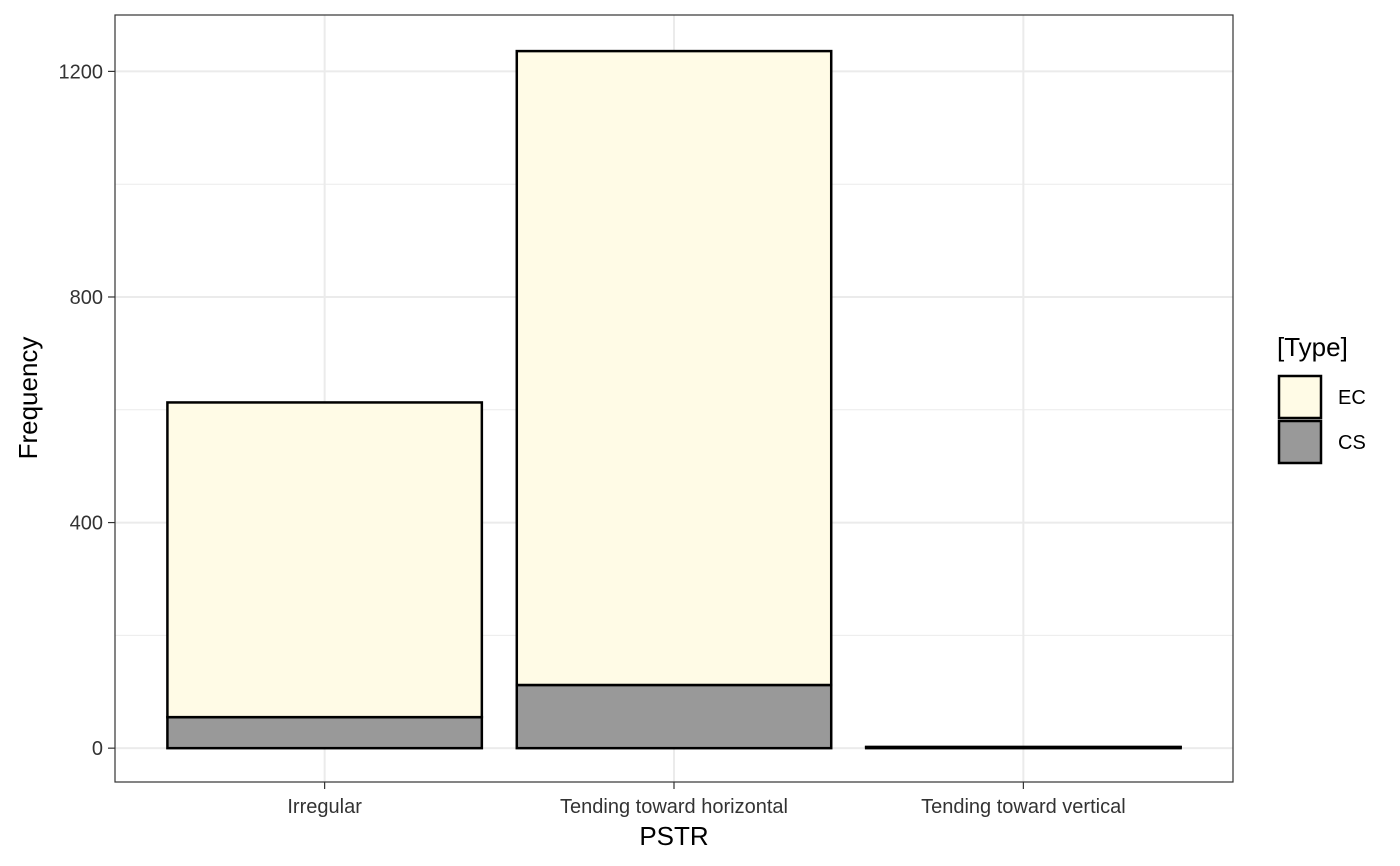 Image resolution: width=1400 pixels, height=866 pixels. What do you see at coordinates (1023, 807) in the screenshot?
I see `x-tick-label: Tending toward vertical` at bounding box center [1023, 807].